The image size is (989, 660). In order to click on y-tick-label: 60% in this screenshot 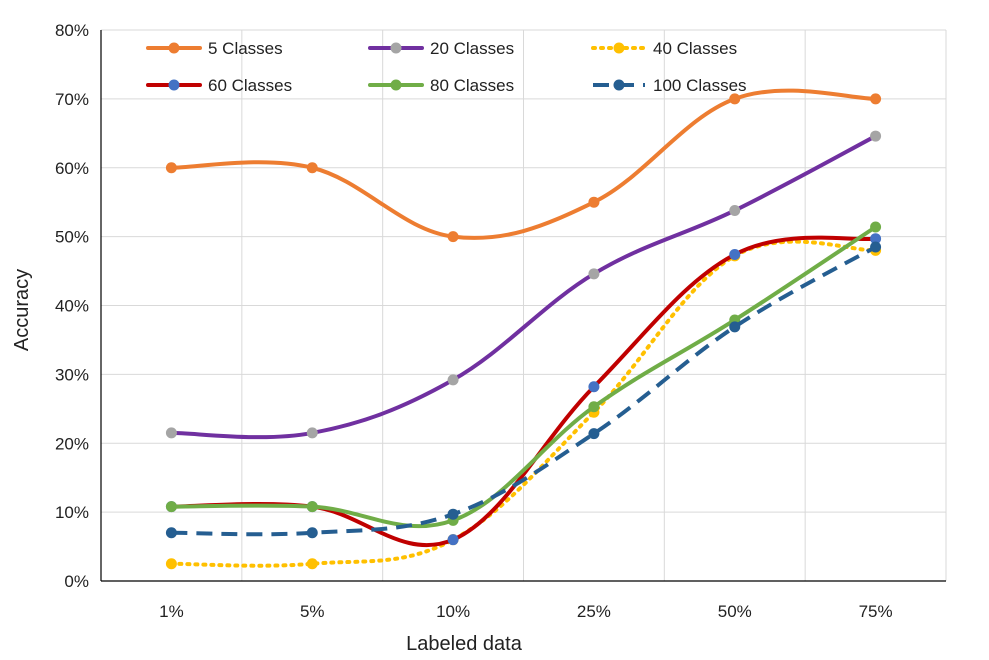, I will do `click(72, 168)`.